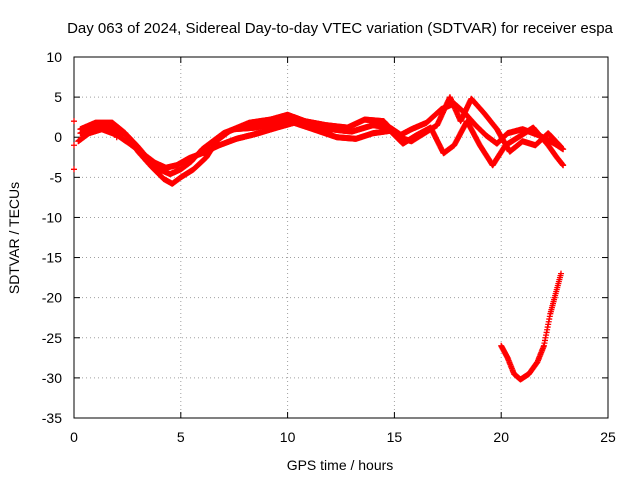 The width and height of the screenshot is (640, 480). I want to click on x-tick-label: 0, so click(74, 437).